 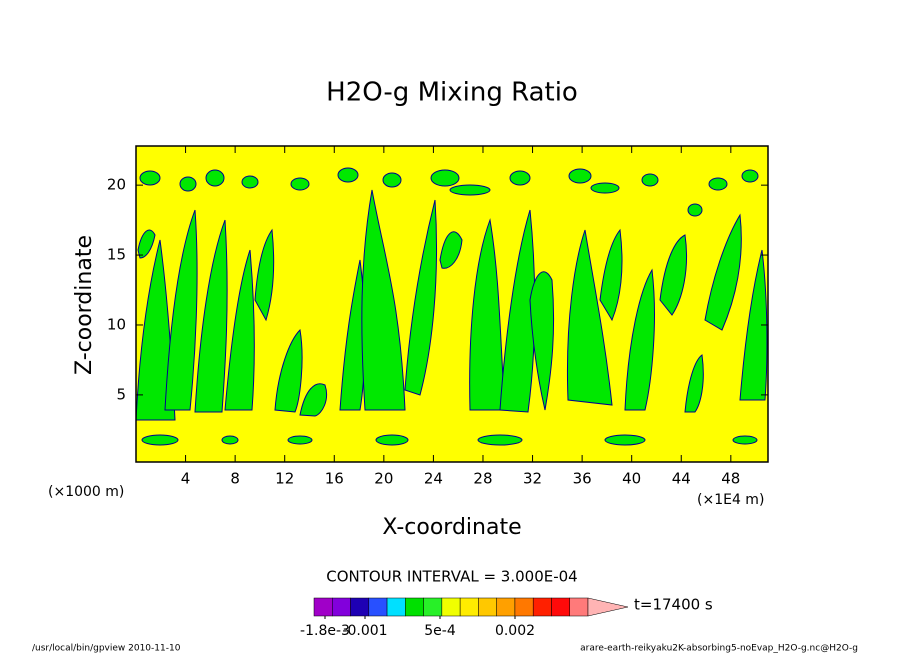 What do you see at coordinates (84, 305) in the screenshot?
I see `y-axis-label: Z-coordinate` at bounding box center [84, 305].